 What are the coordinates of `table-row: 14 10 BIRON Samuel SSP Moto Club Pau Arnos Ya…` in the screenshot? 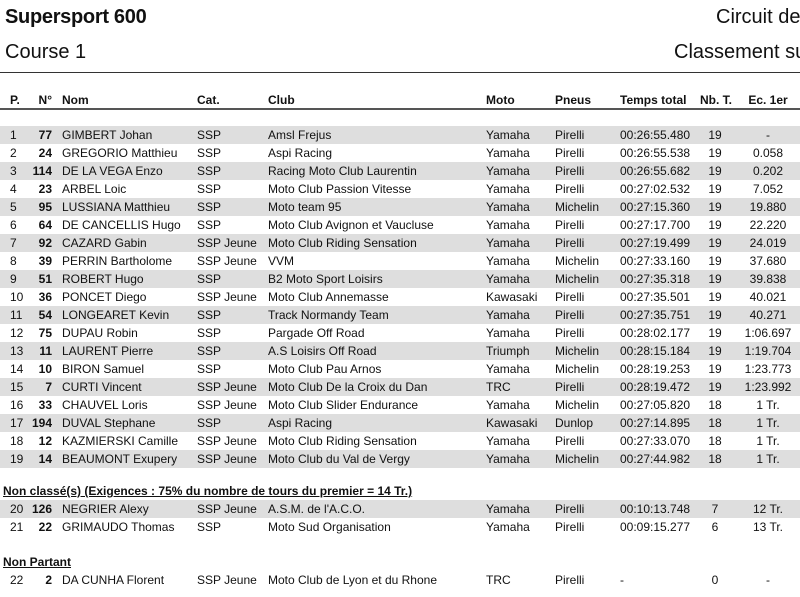 It's located at (400, 369).